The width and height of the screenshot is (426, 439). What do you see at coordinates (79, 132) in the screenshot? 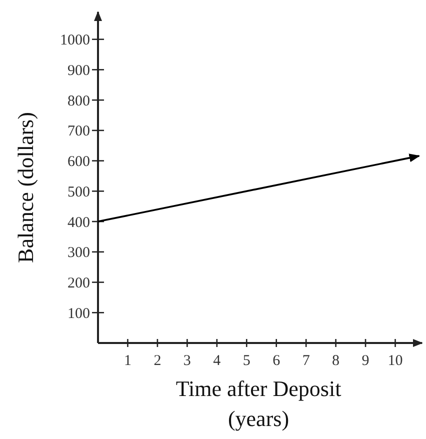
I see `y-tick-label: 700` at bounding box center [79, 132].